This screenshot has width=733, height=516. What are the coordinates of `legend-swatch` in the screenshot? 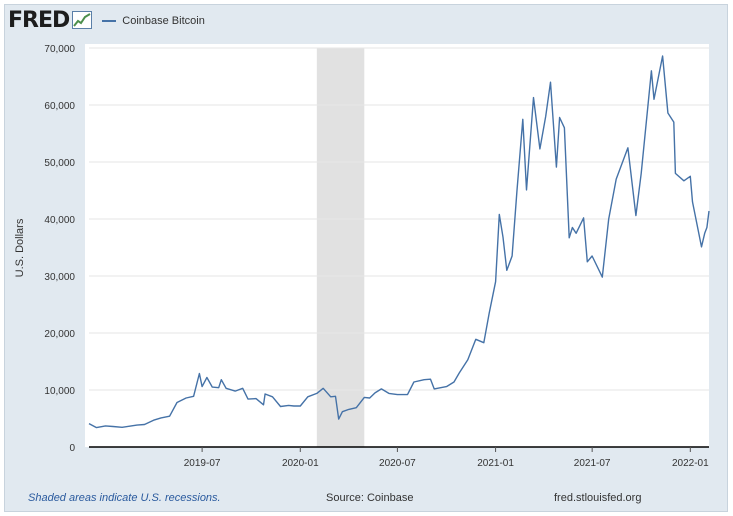 It's located at (109, 21).